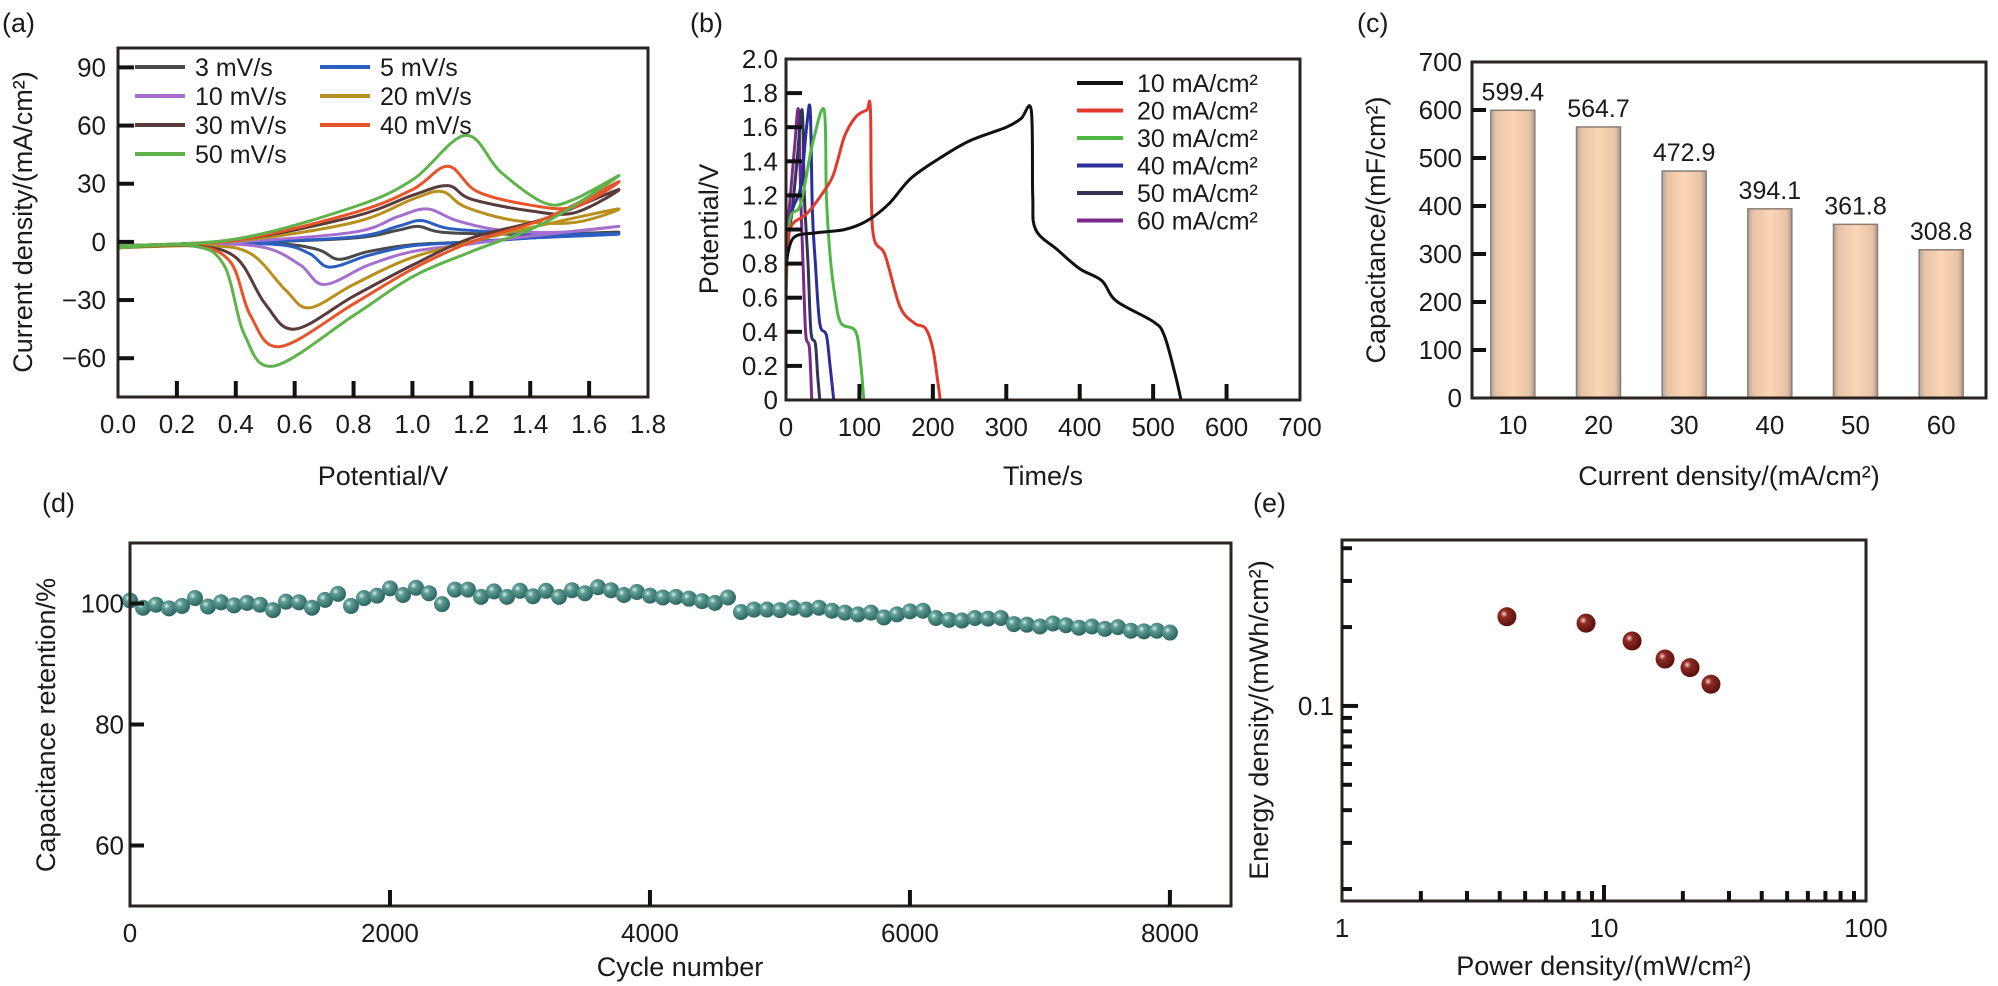 The width and height of the screenshot is (1998, 986). I want to click on x-tick-label: 1.4, so click(530, 424).